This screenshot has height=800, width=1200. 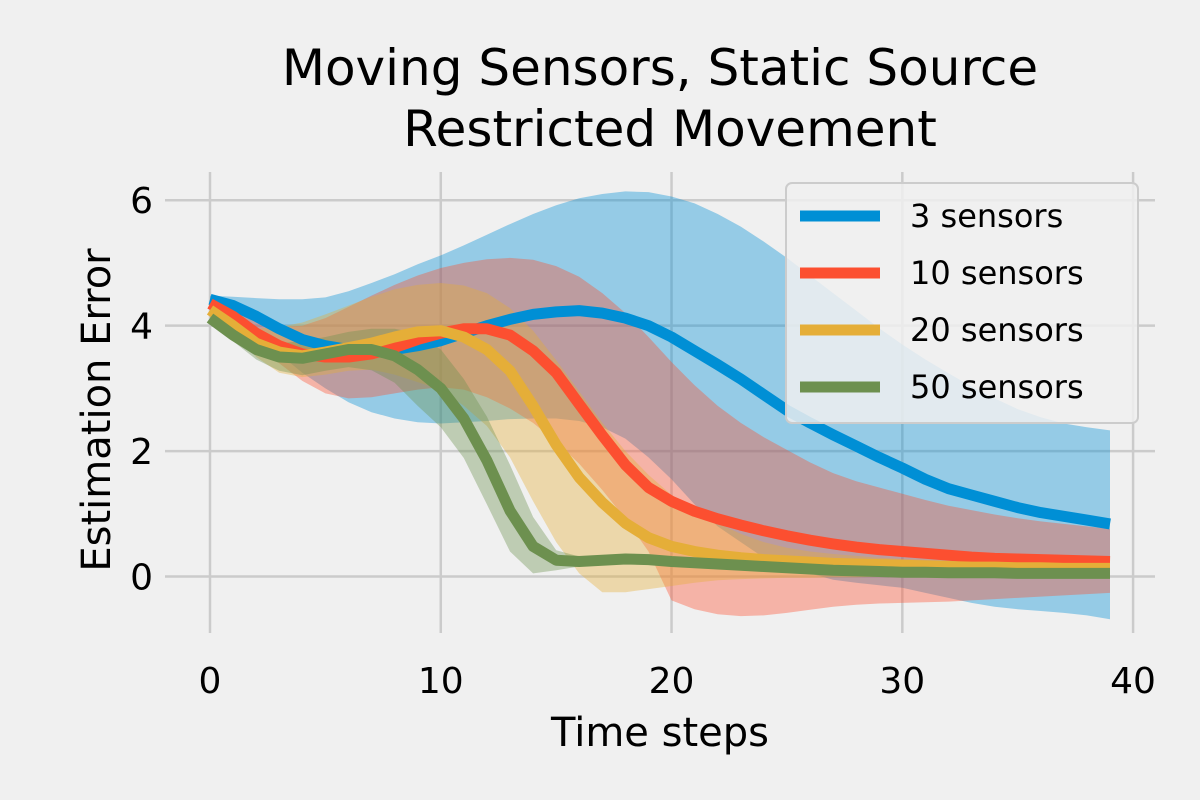 I want to click on legend: 3 sensors 10 sensors 20 sensors 50 sensors, so click(x=962, y=303).